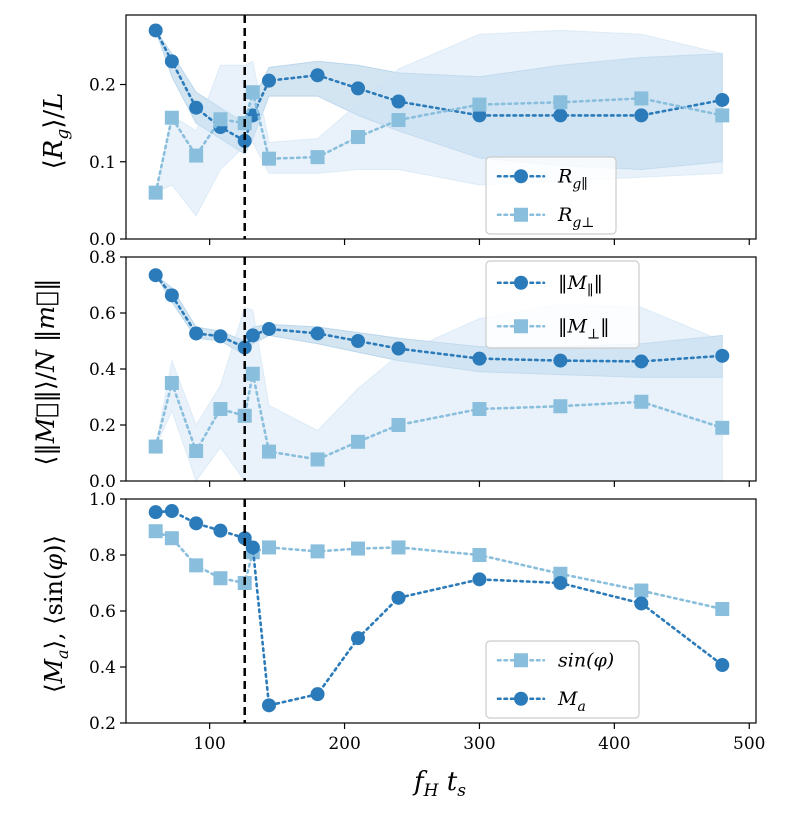  What do you see at coordinates (344, 744) in the screenshot?
I see `xtick-label-1: 200` at bounding box center [344, 744].